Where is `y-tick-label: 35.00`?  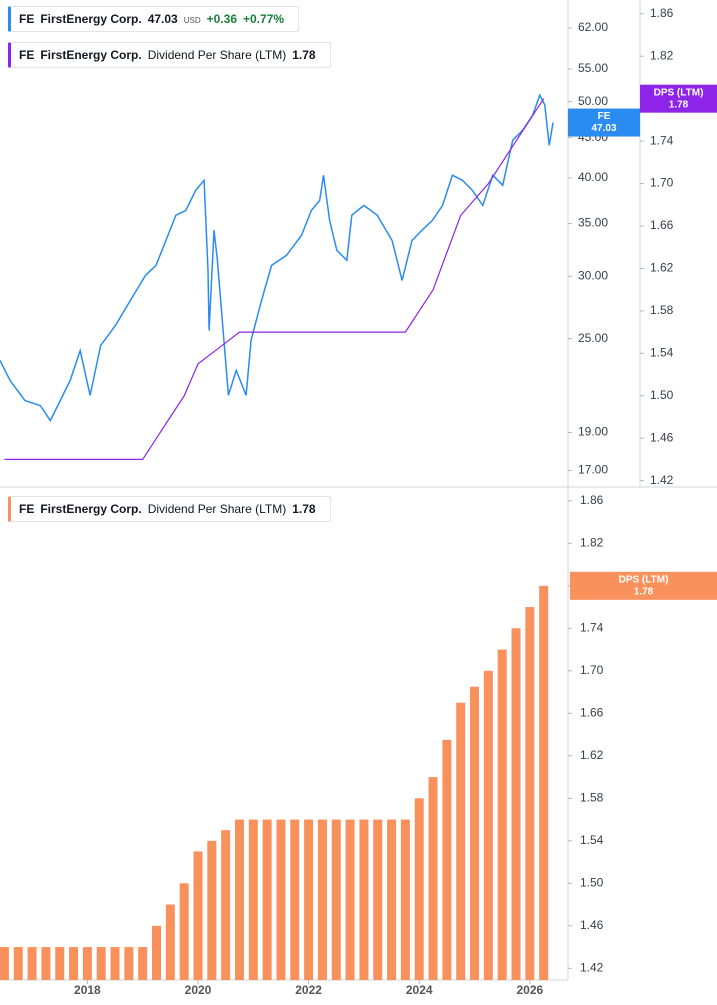 y-tick-label: 35.00 is located at coordinates (593, 223).